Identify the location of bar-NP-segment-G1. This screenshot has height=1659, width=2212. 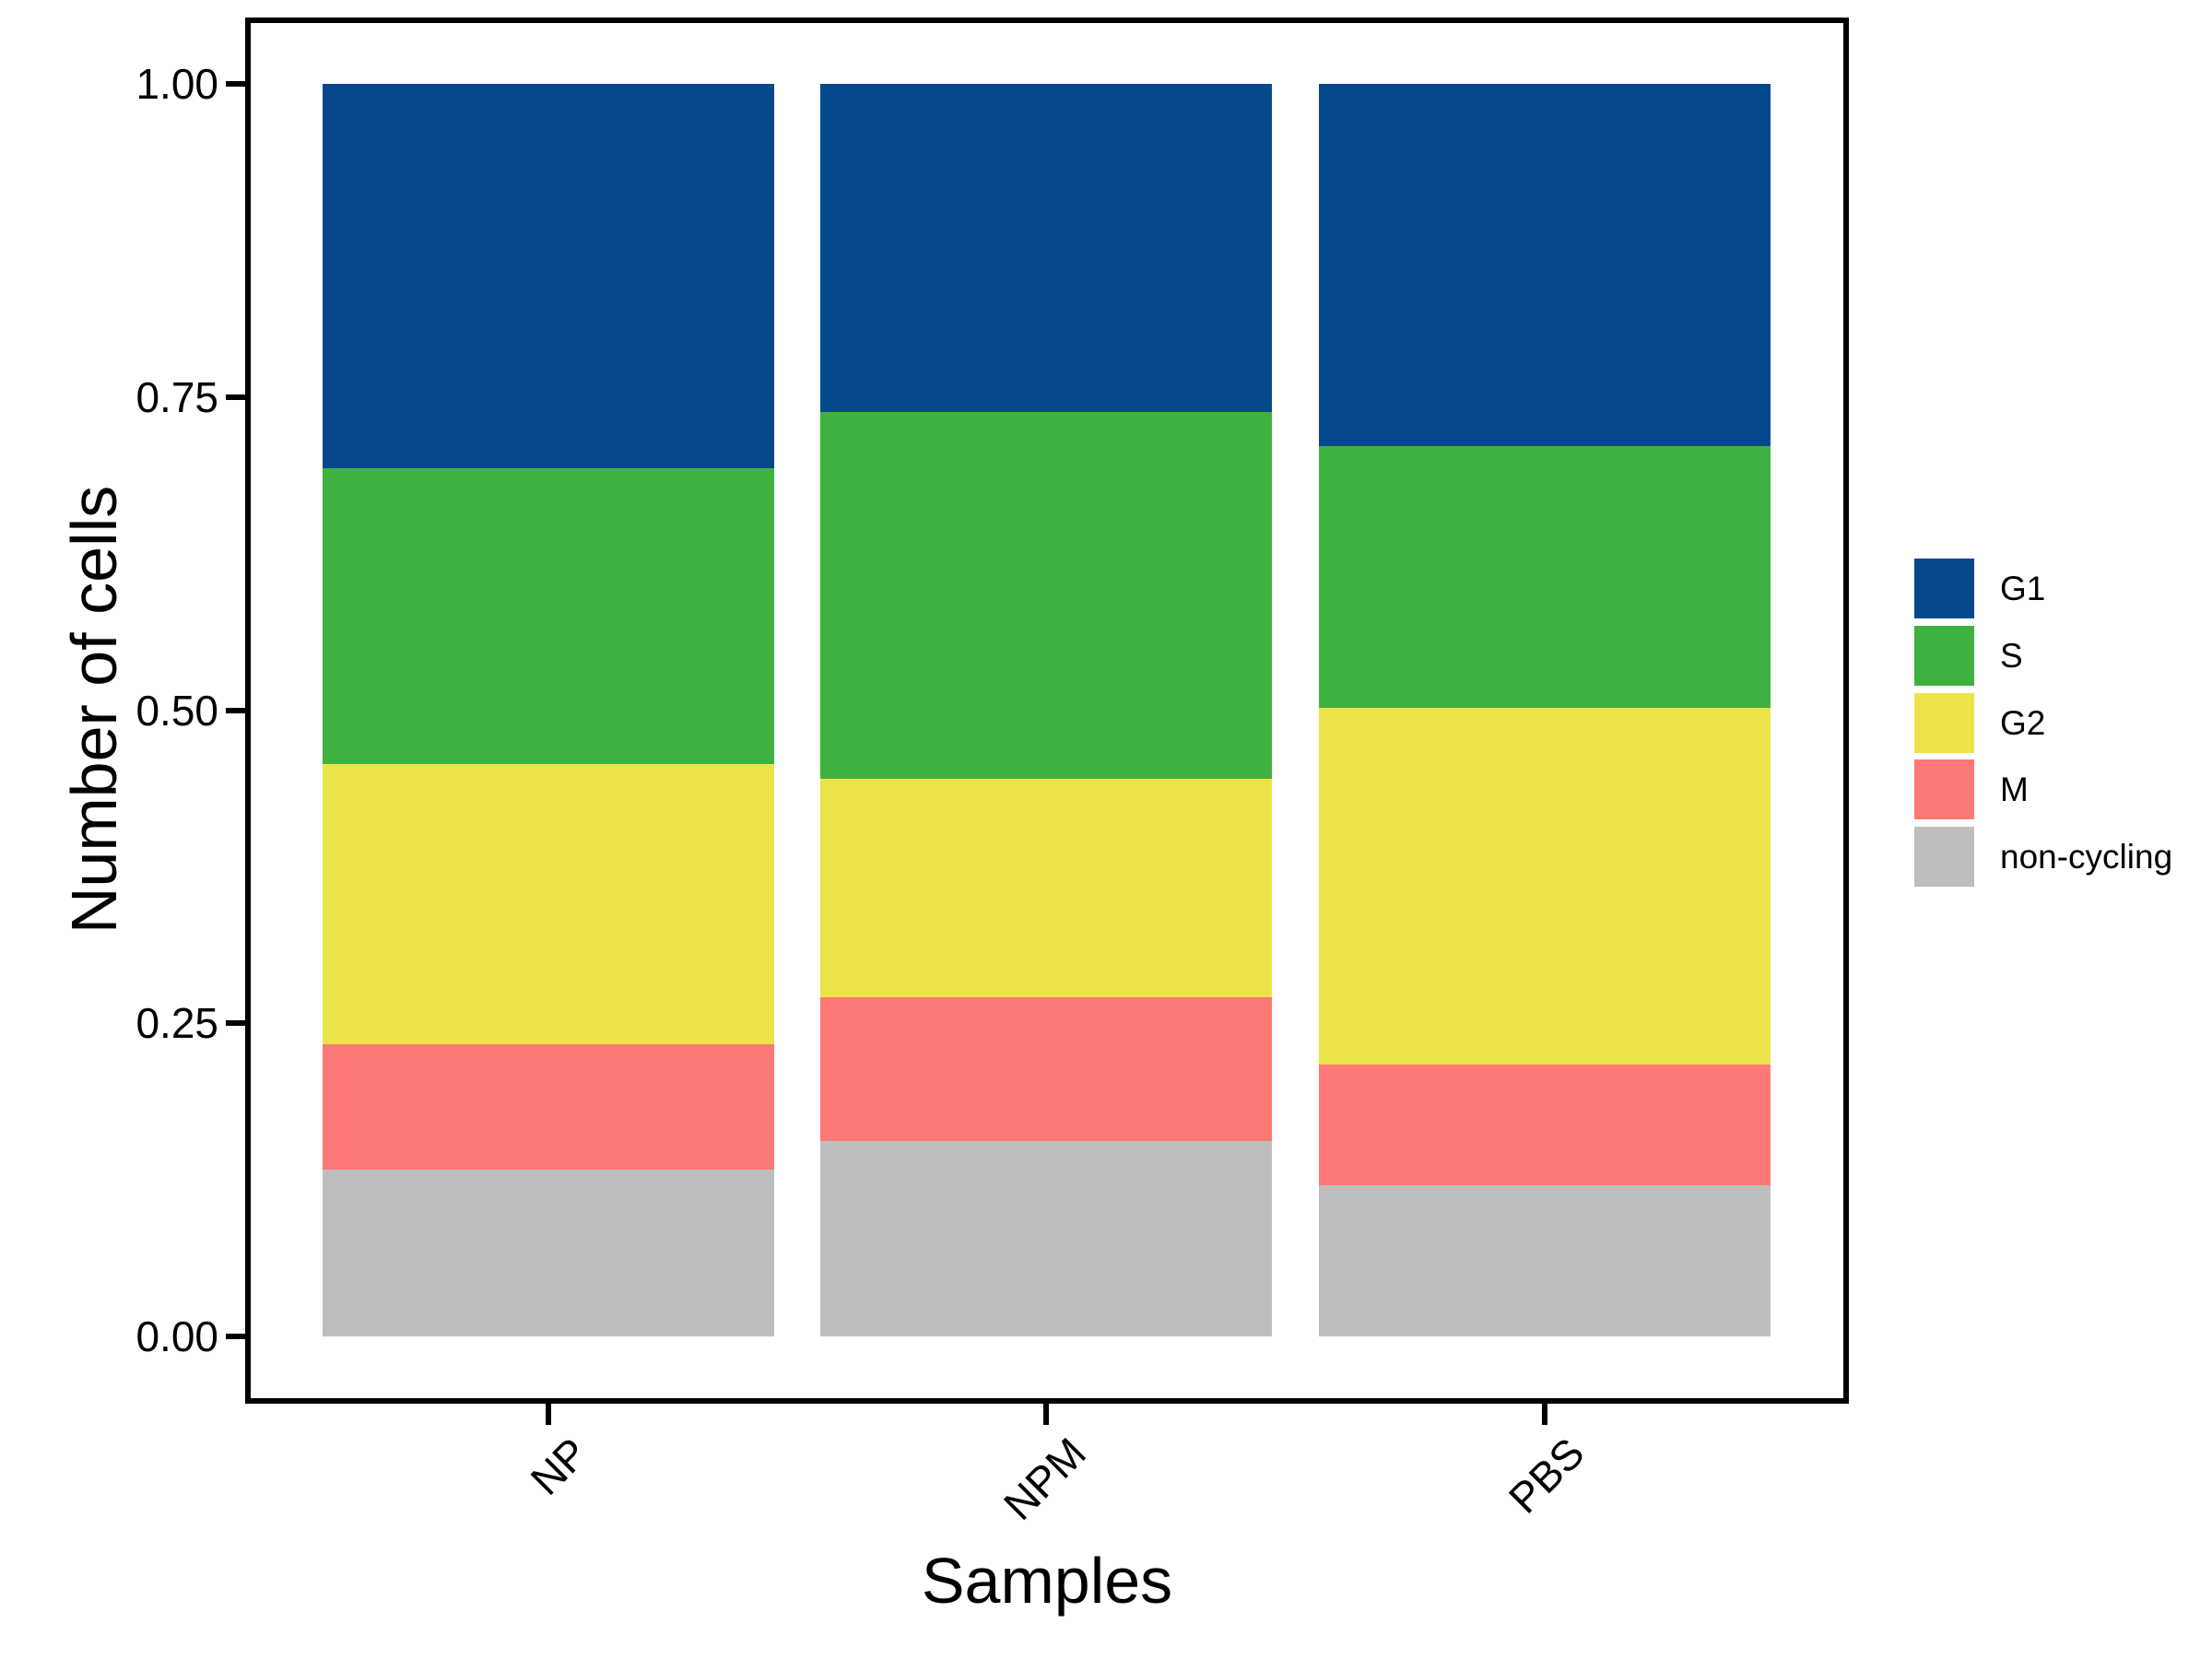
(548, 276).